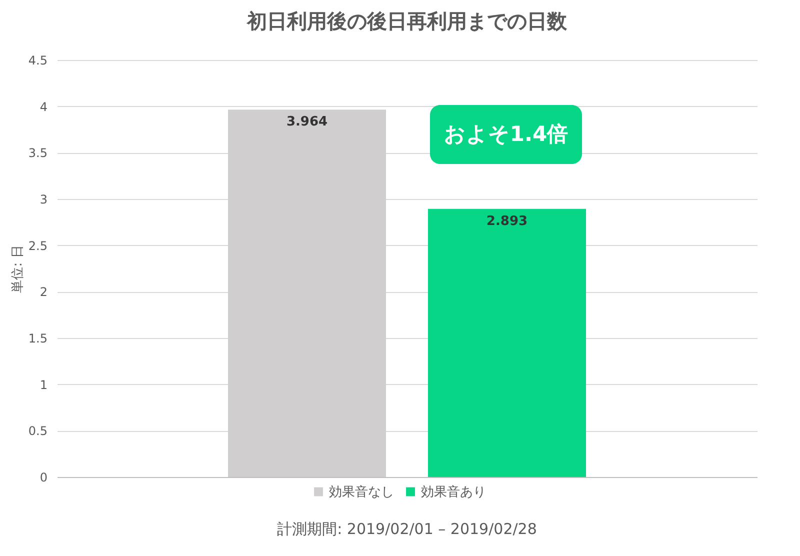 The width and height of the screenshot is (800, 556). Describe the element at coordinates (506, 134) in the screenshot. I see `annotation: およそ1.4倍` at that location.